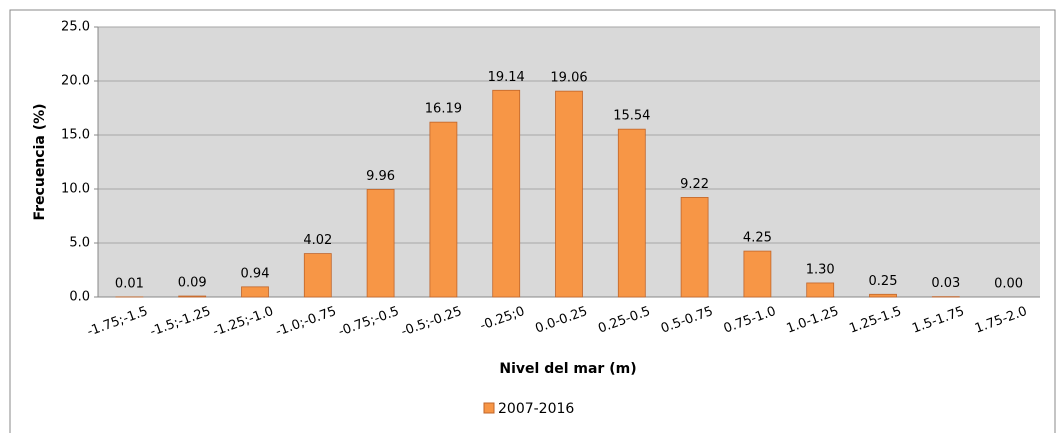  What do you see at coordinates (75, 81) in the screenshot?
I see `y-tick-label: 20.0` at bounding box center [75, 81].